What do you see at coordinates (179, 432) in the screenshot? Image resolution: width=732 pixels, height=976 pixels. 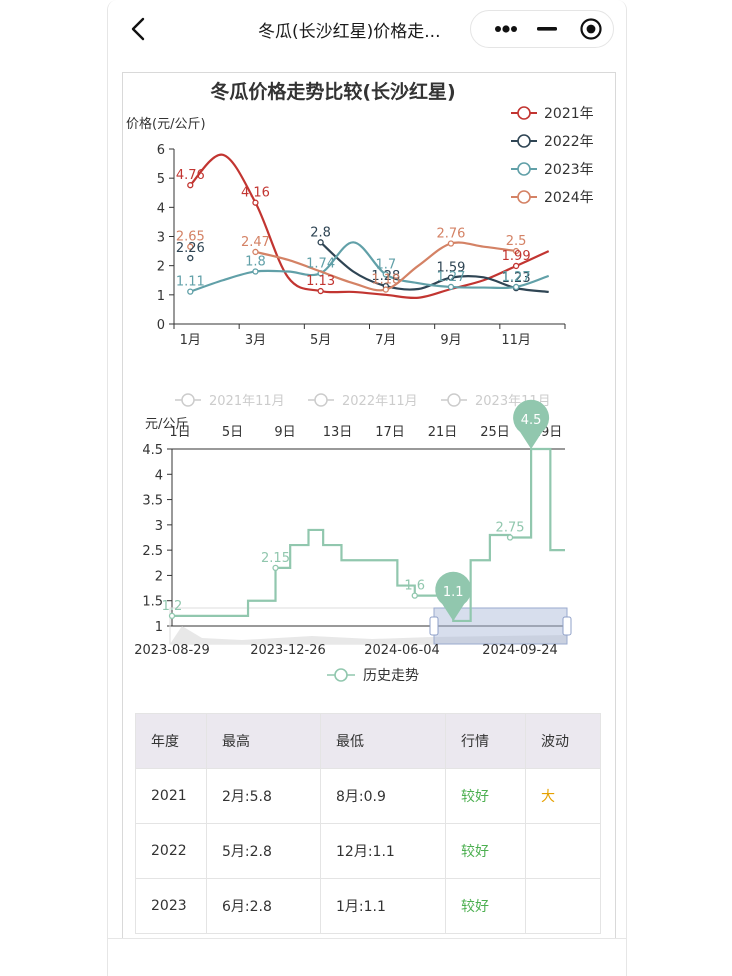 I see `top-tick-label: 1日` at bounding box center [179, 432].